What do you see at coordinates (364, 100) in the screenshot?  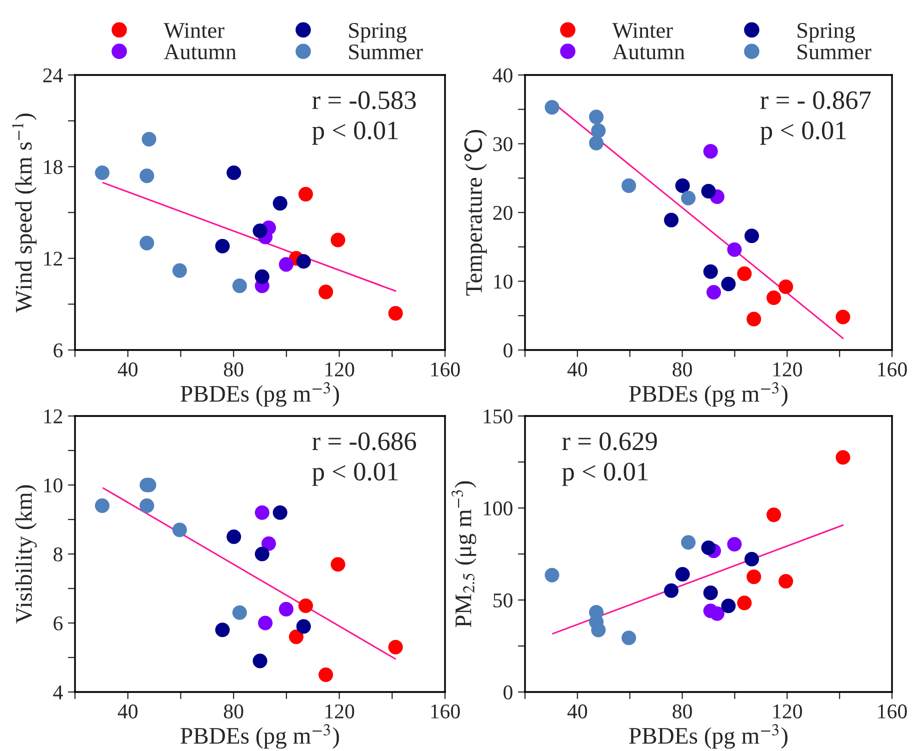 I see `annotation: r = -0.583` at bounding box center [364, 100].